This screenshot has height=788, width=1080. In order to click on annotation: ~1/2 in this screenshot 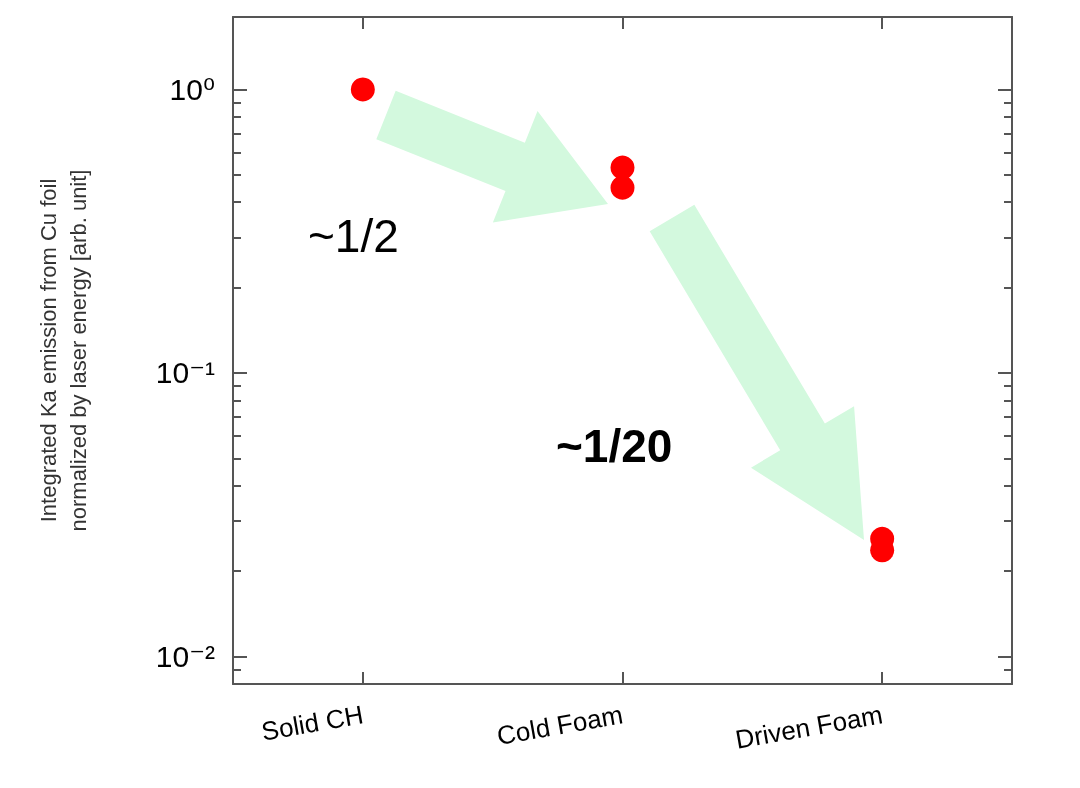, I will do `click(353, 236)`.